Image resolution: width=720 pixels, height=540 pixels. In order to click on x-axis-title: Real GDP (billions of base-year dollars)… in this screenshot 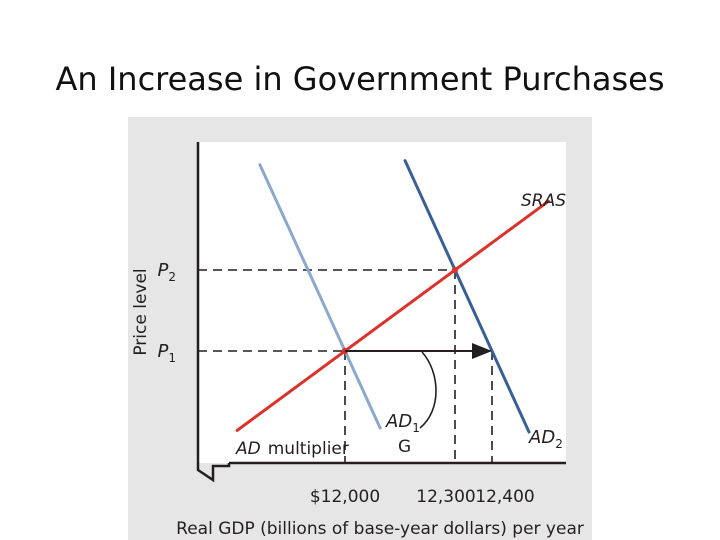, I will do `click(380, 529)`.